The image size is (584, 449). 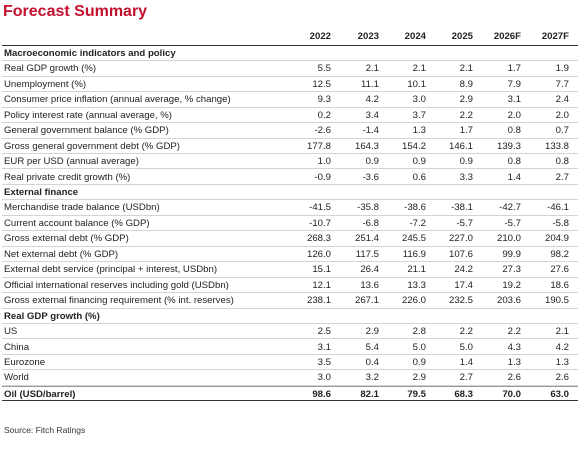 I want to click on cell-value: 3.7, so click(x=419, y=115).